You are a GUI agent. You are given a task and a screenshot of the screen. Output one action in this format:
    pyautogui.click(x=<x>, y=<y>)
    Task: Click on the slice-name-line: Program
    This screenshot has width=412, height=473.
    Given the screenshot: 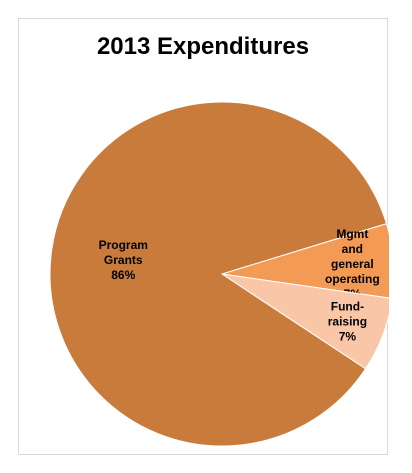 What is the action you would take?
    pyautogui.click(x=123, y=245)
    